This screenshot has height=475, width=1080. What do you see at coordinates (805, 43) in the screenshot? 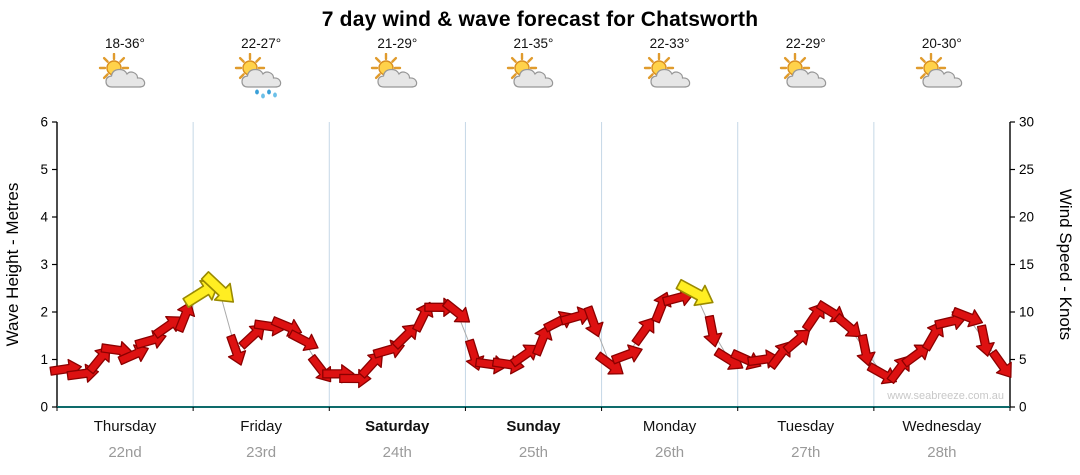
I see `temp-range: 22-29°` at bounding box center [805, 43].